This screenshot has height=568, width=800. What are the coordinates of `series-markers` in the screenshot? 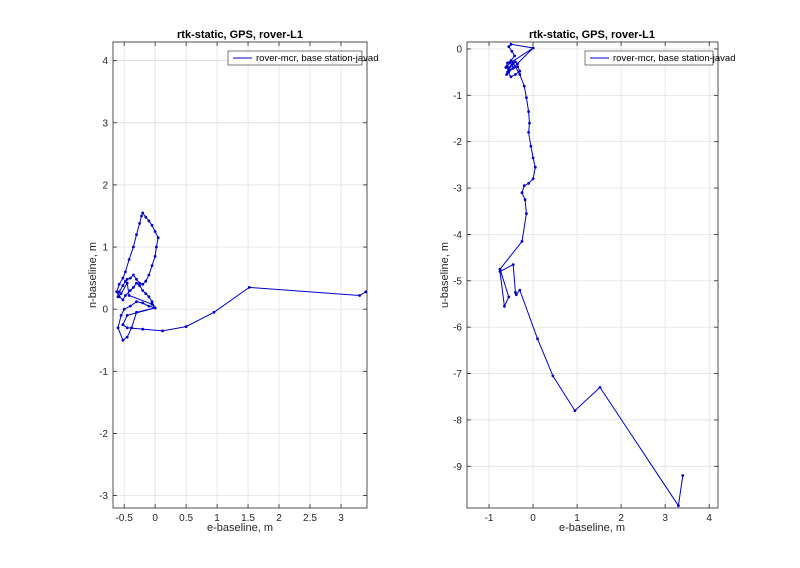 It's located at (241, 276).